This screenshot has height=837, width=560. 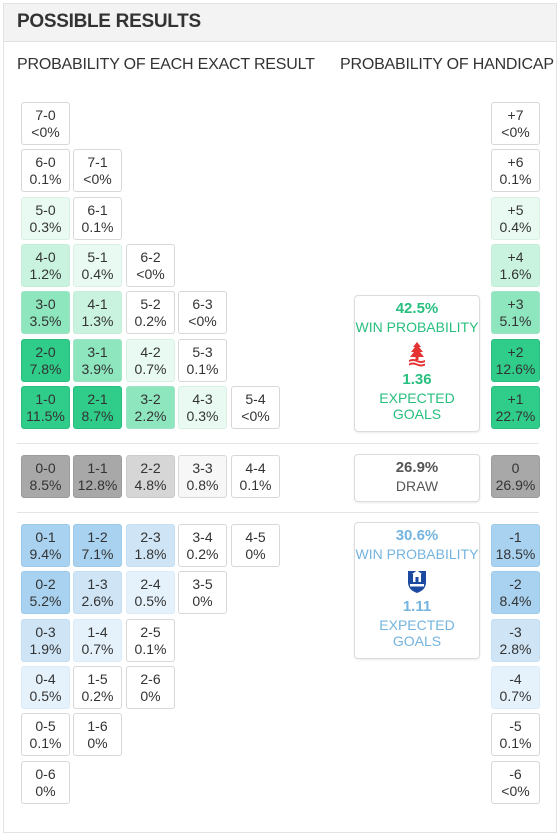 I want to click on score-probability: 0.5%, so click(x=150, y=601).